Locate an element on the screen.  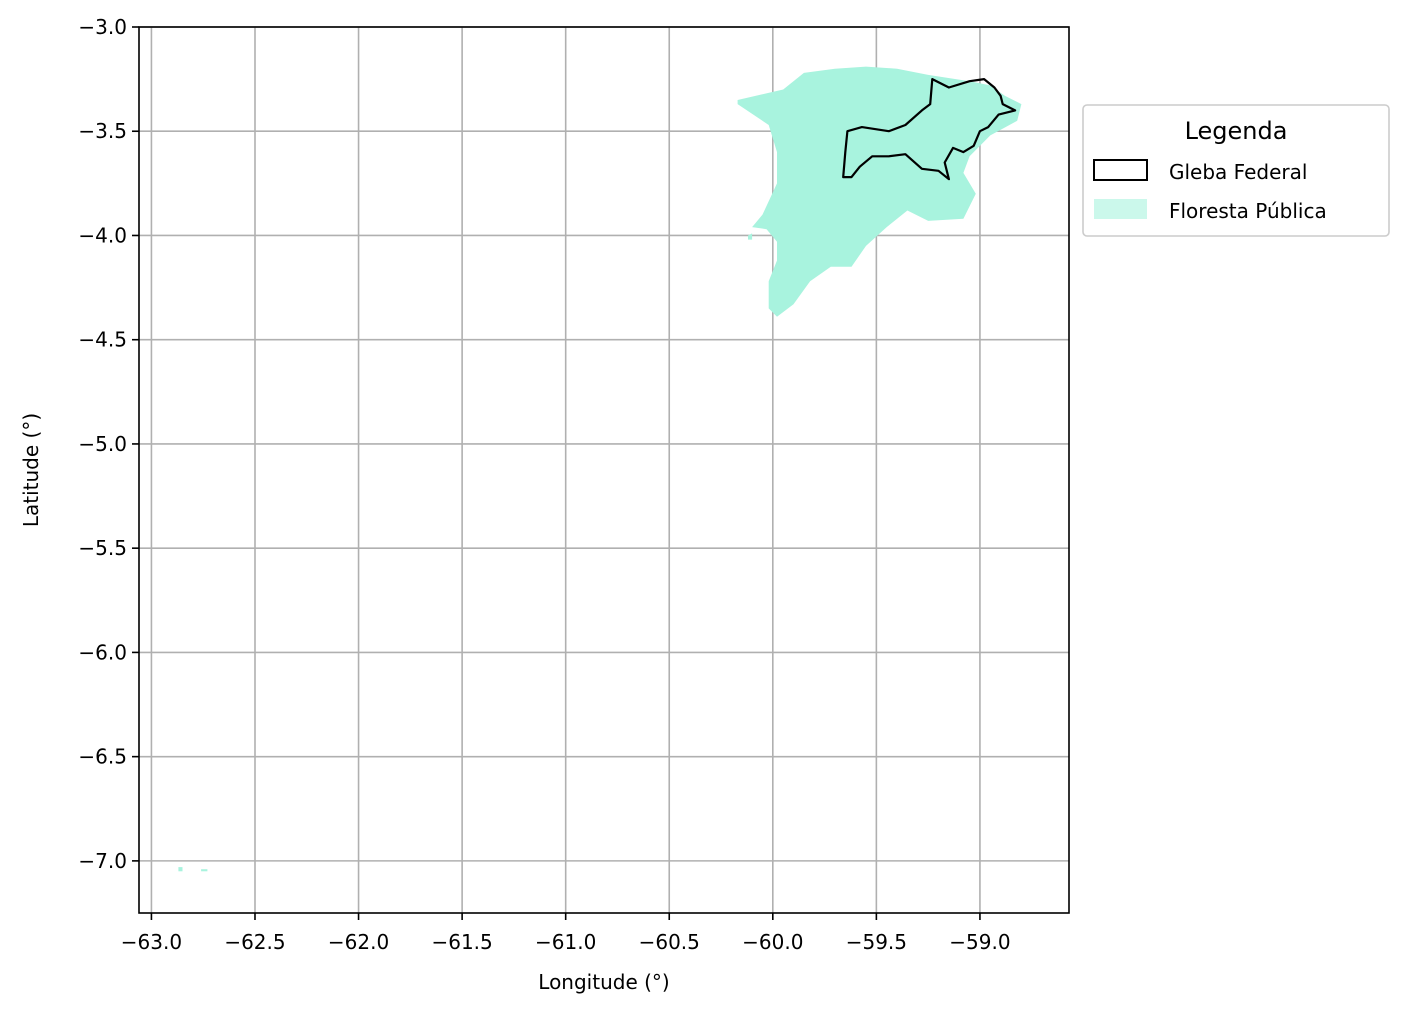
legend-frame is located at coordinates (1236, 170).